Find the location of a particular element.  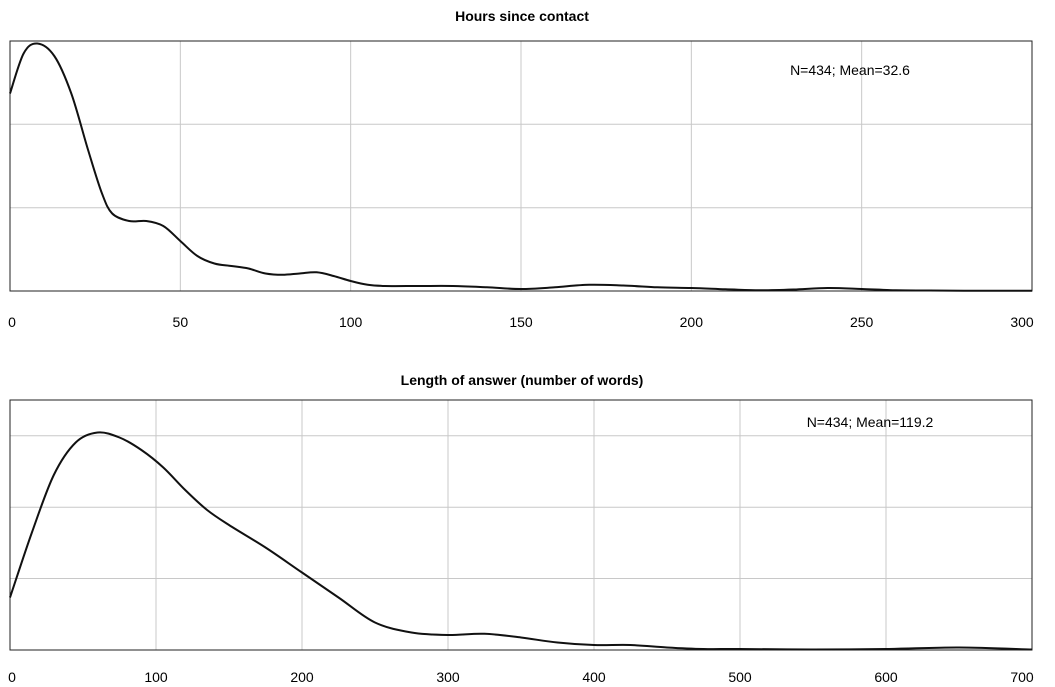

x-tick-label: 700 is located at coordinates (1022, 677).